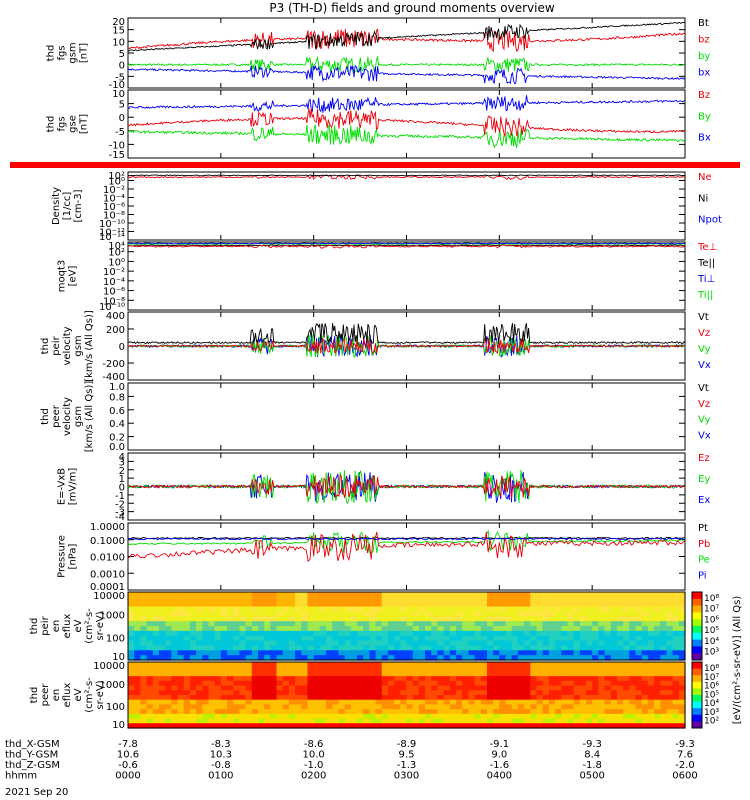 The width and height of the screenshot is (750, 800). Describe the element at coordinates (710, 220) in the screenshot. I see `legend-npot: Npot` at that location.